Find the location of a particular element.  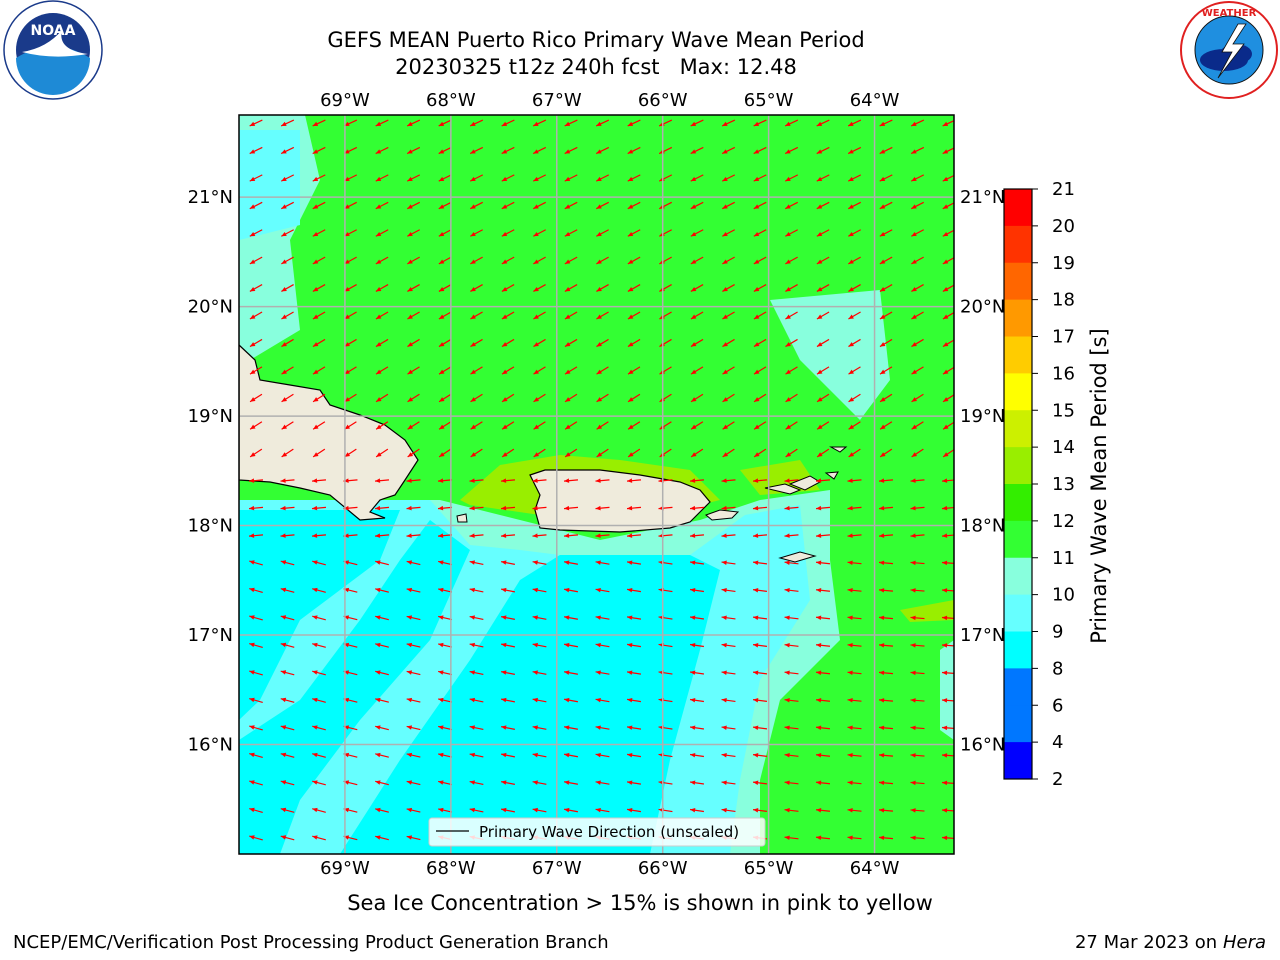

colorbar-tick-label: 11 is located at coordinates (1063, 558).